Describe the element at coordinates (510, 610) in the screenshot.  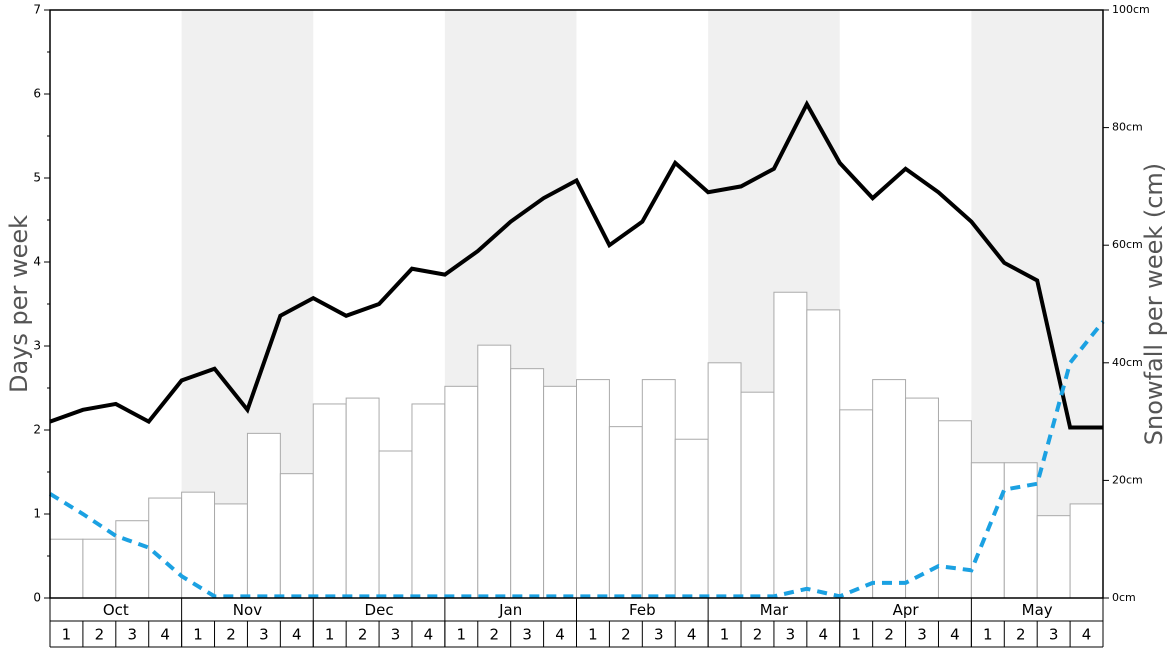
I see `month-label: Jan` at that location.